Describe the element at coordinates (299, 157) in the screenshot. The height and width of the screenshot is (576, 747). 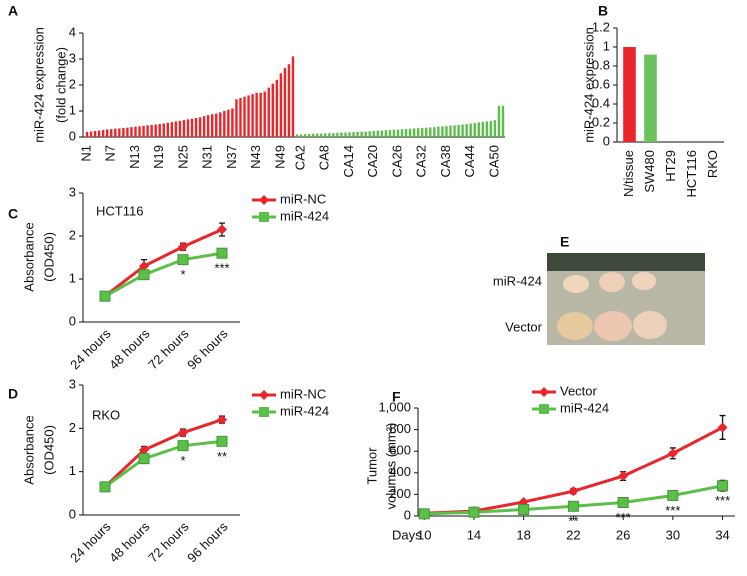
I see `x-tick-label: CA2` at that location.